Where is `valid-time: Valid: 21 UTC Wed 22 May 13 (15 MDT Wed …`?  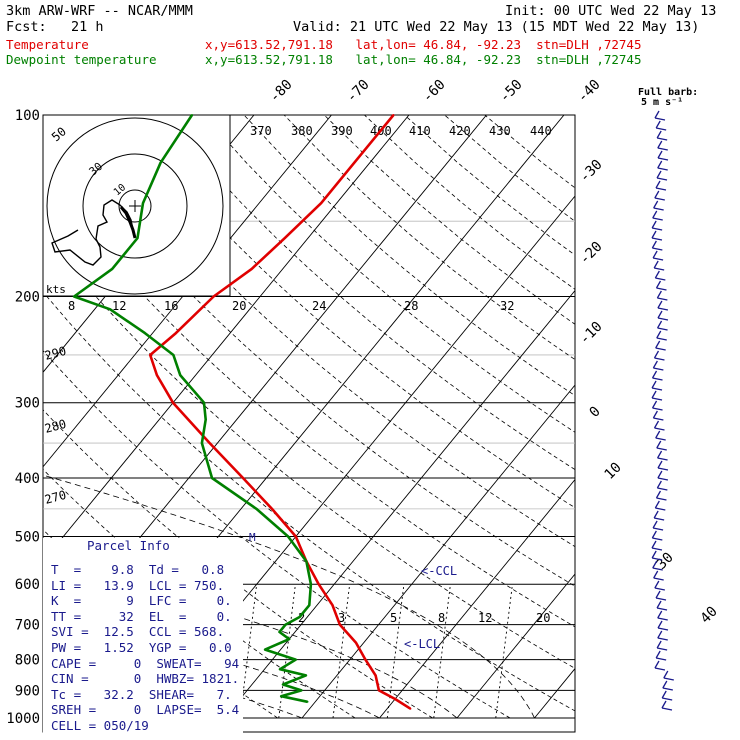
valid-time: Valid: 21 UTC Wed 22 May 13 (15 MDT Wed … is located at coordinates (496, 27).